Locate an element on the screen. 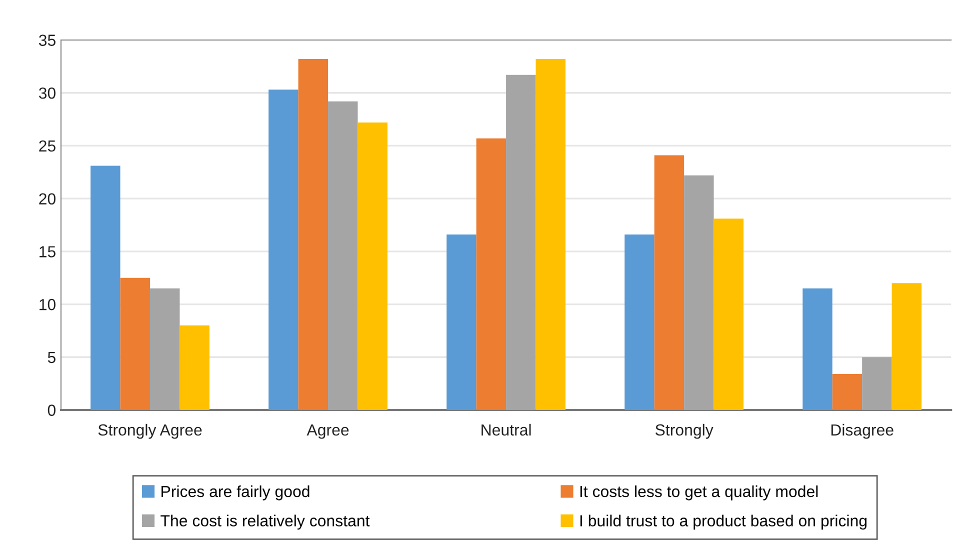 The image size is (953, 555). y-tick-label: 0 is located at coordinates (52, 410).